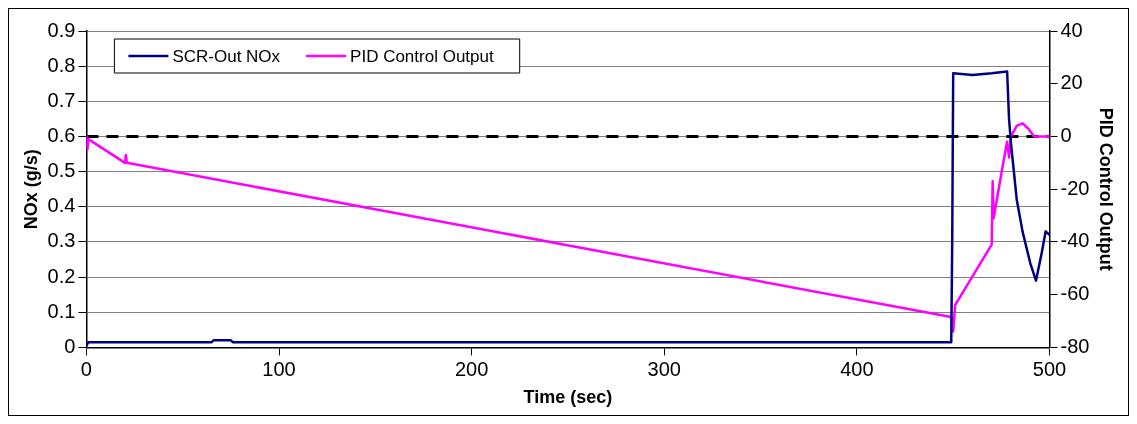  I want to click on y2-tick-label: 0, so click(1066, 134).